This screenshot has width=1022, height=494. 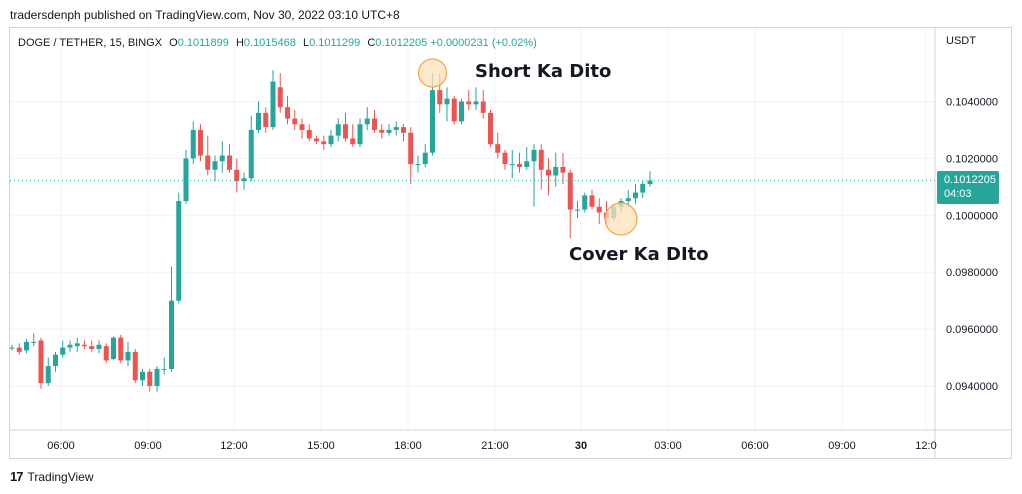 What do you see at coordinates (52, 476) in the screenshot?
I see `tradingview-logo: 17 TradingView` at bounding box center [52, 476].